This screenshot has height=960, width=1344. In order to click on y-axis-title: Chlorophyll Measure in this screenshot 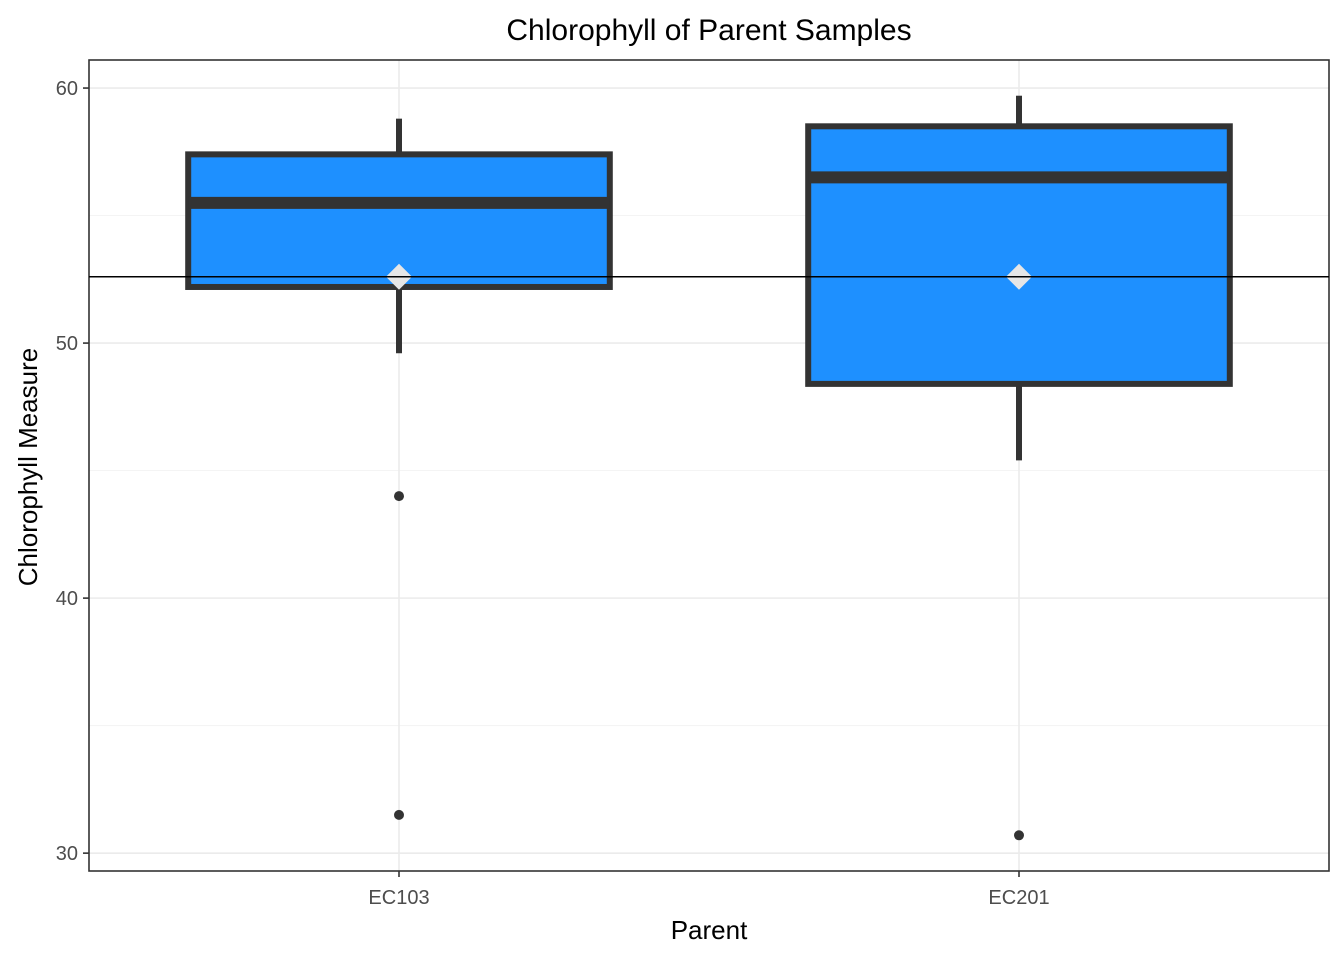, I will do `click(28, 467)`.